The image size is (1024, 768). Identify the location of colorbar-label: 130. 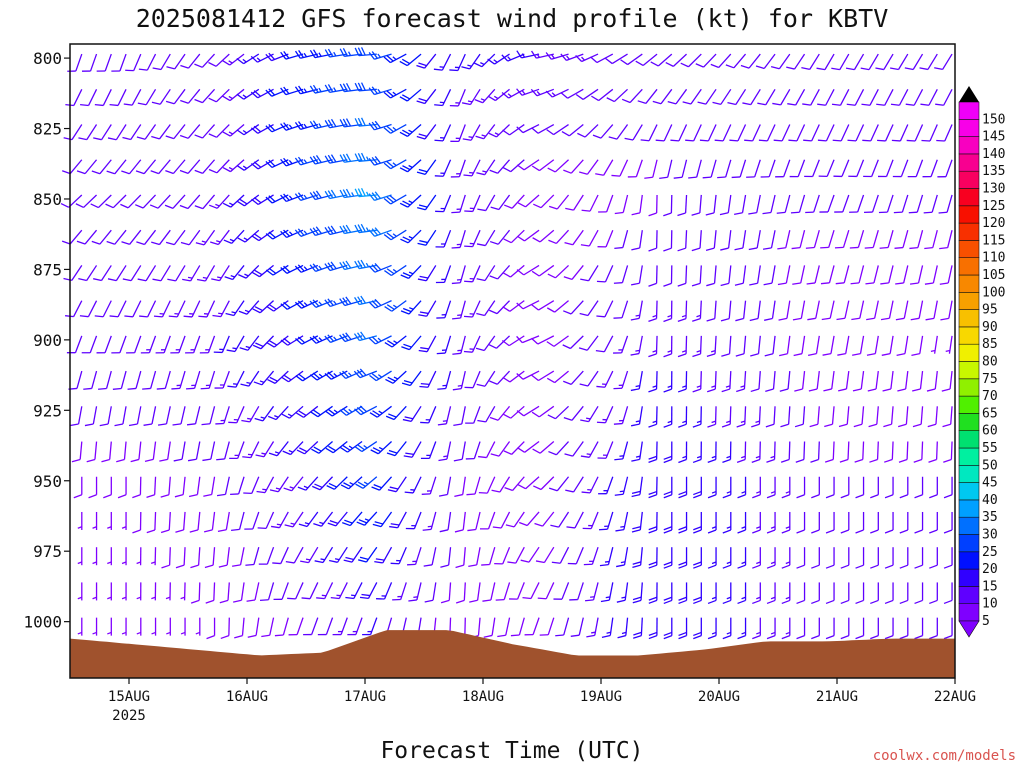
(993, 189).